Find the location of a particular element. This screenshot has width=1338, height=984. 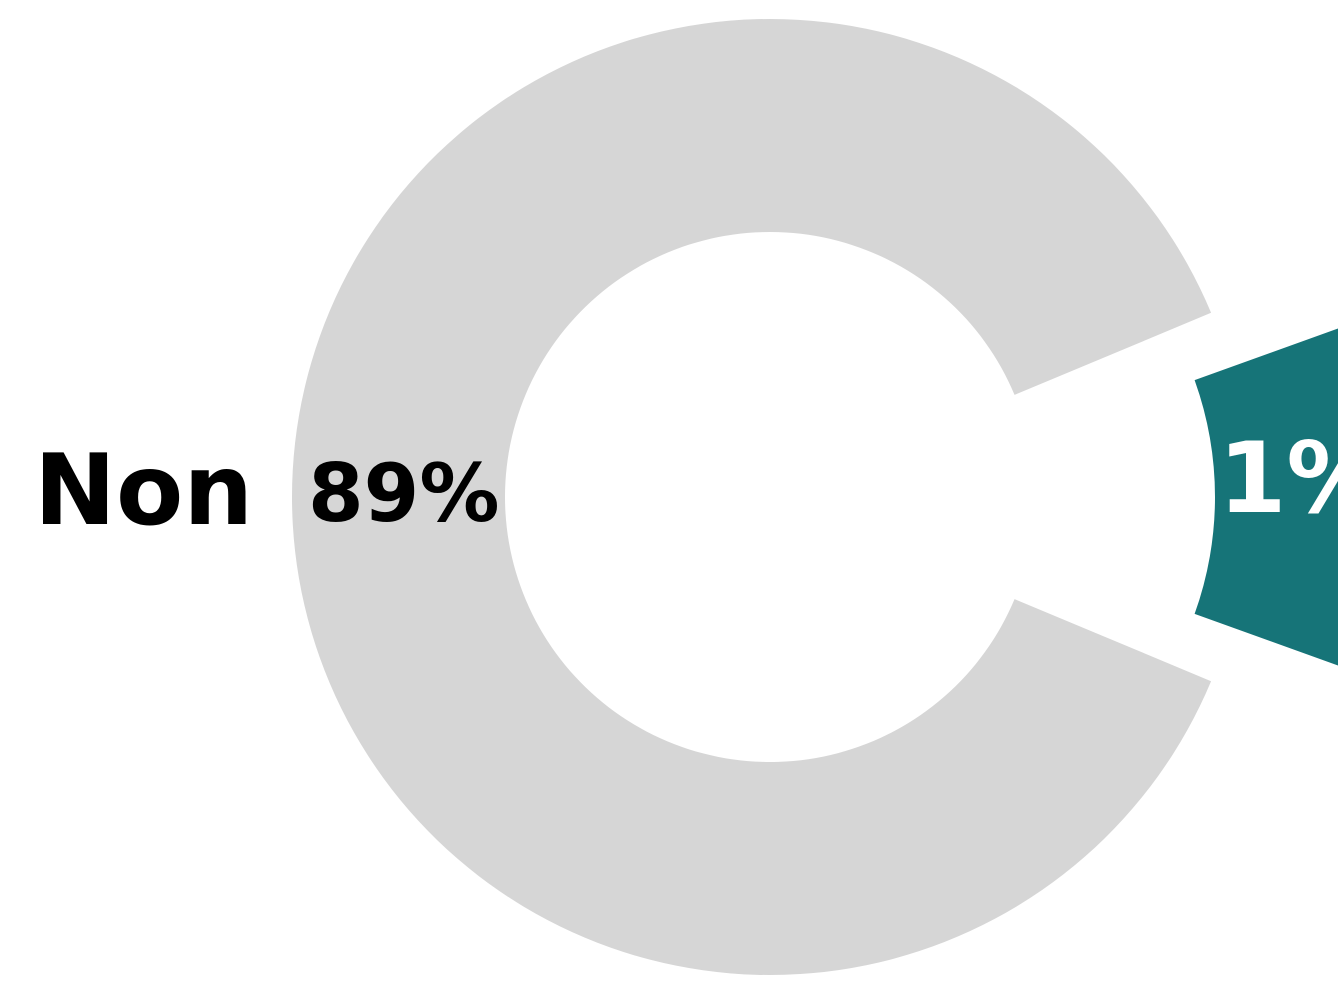

slice-value-non: 89% is located at coordinates (403, 493).